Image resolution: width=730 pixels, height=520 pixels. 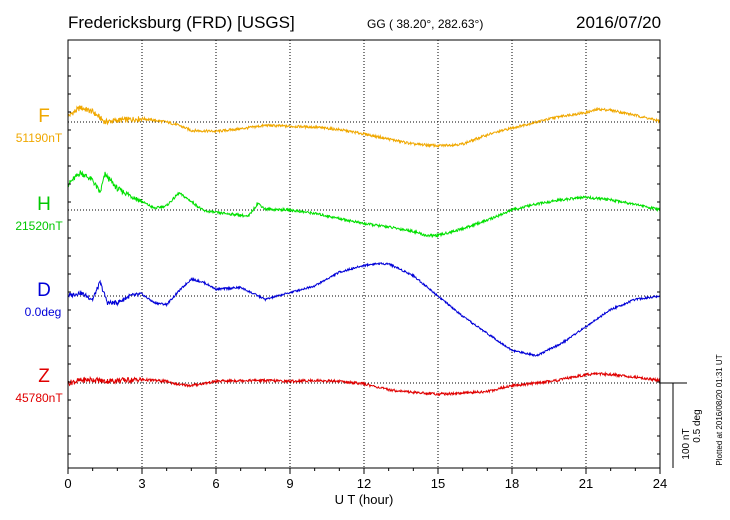 What do you see at coordinates (364, 499) in the screenshot?
I see `x-axis-label: U T (hour)` at bounding box center [364, 499].